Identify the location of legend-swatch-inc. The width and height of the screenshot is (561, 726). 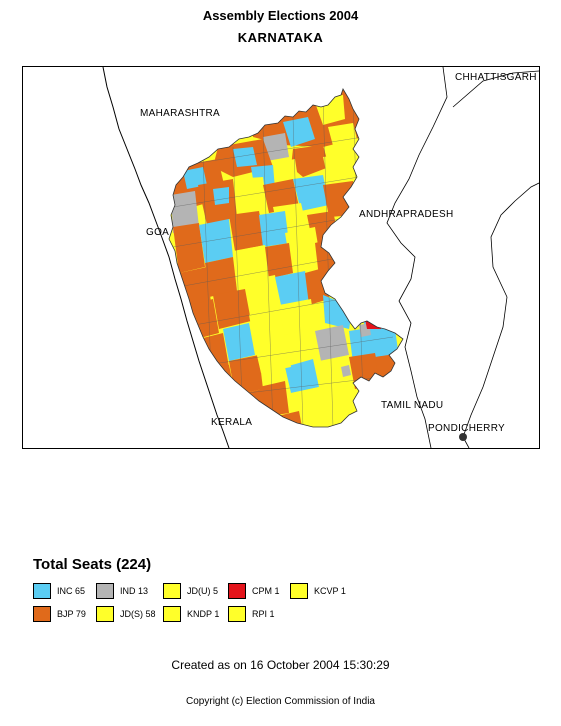
(42, 591).